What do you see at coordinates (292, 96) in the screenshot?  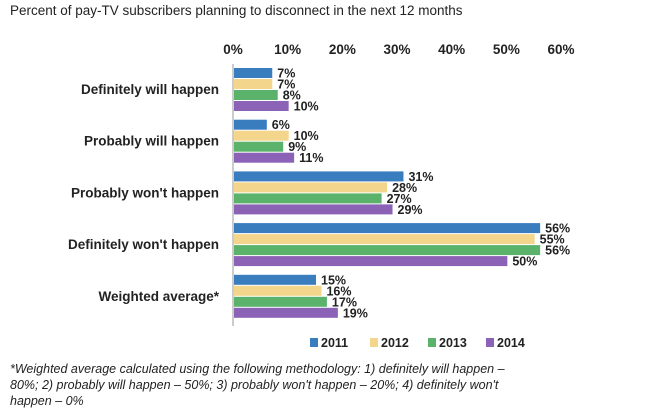 I see `data-label: 8%` at bounding box center [292, 96].